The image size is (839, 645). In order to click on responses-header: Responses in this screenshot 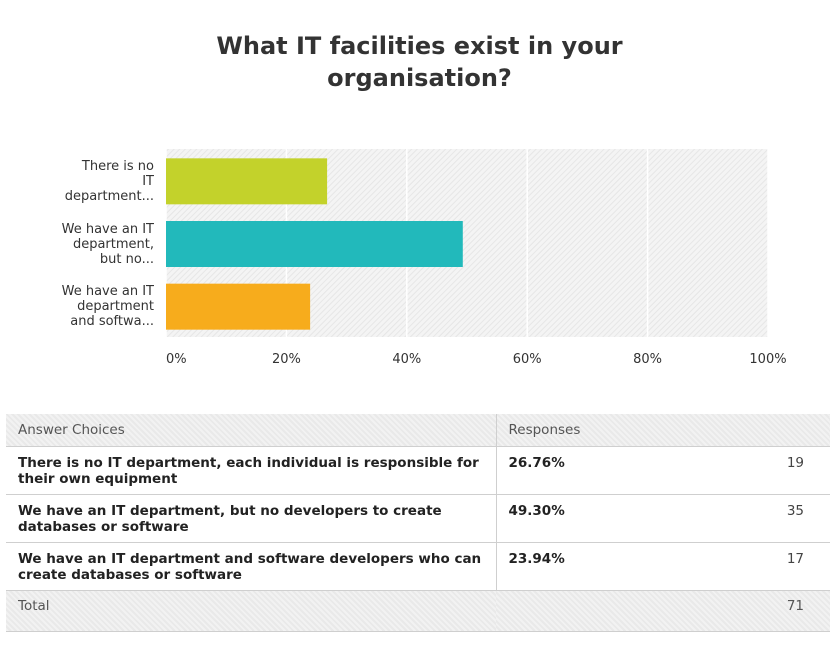, I will do `click(662, 430)`.